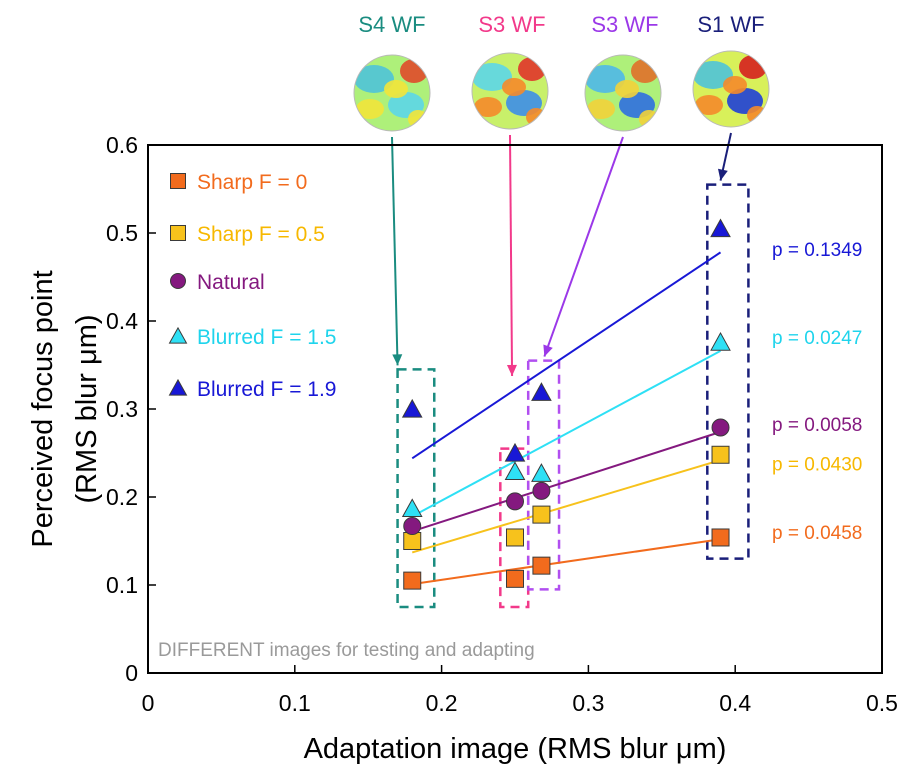 Image resolution: width=915 pixels, height=769 pixels. I want to click on y-tick-label: 0.3, so click(122, 409).